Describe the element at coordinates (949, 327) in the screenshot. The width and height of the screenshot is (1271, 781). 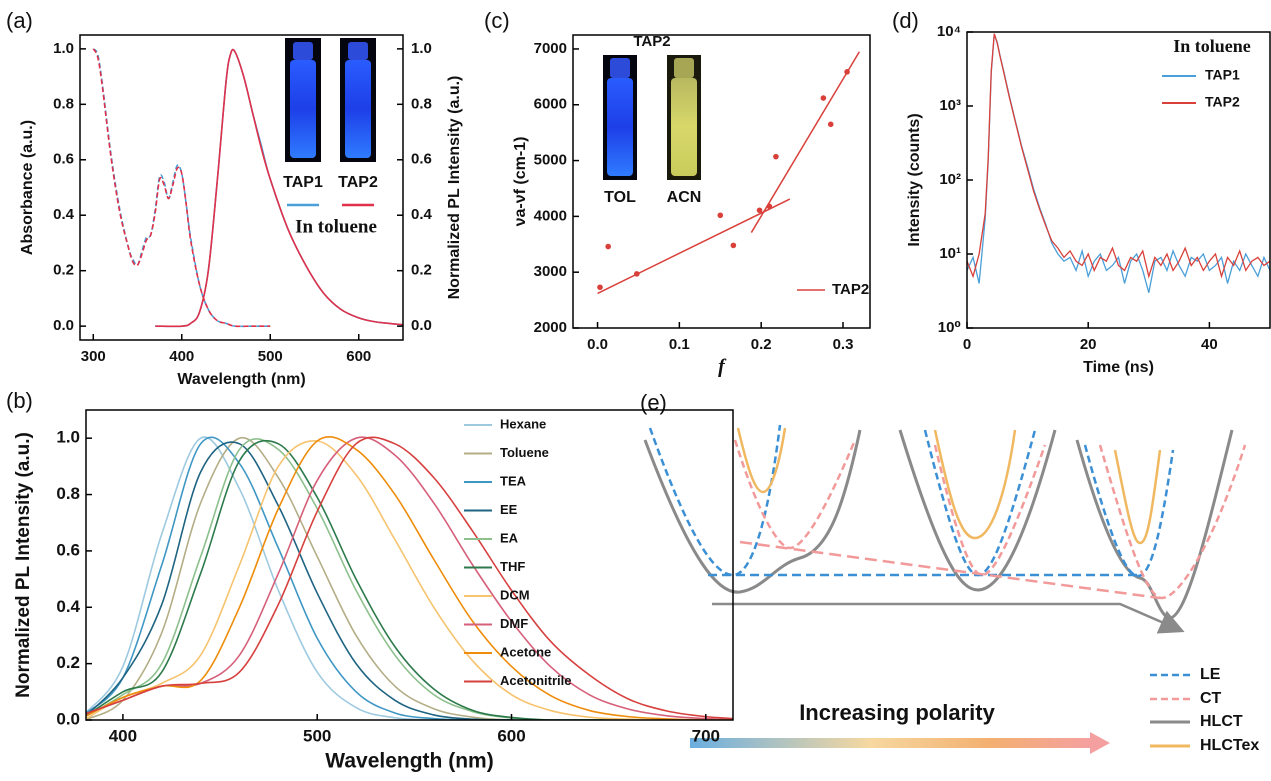
I see `y-tick-label: 10⁰` at that location.